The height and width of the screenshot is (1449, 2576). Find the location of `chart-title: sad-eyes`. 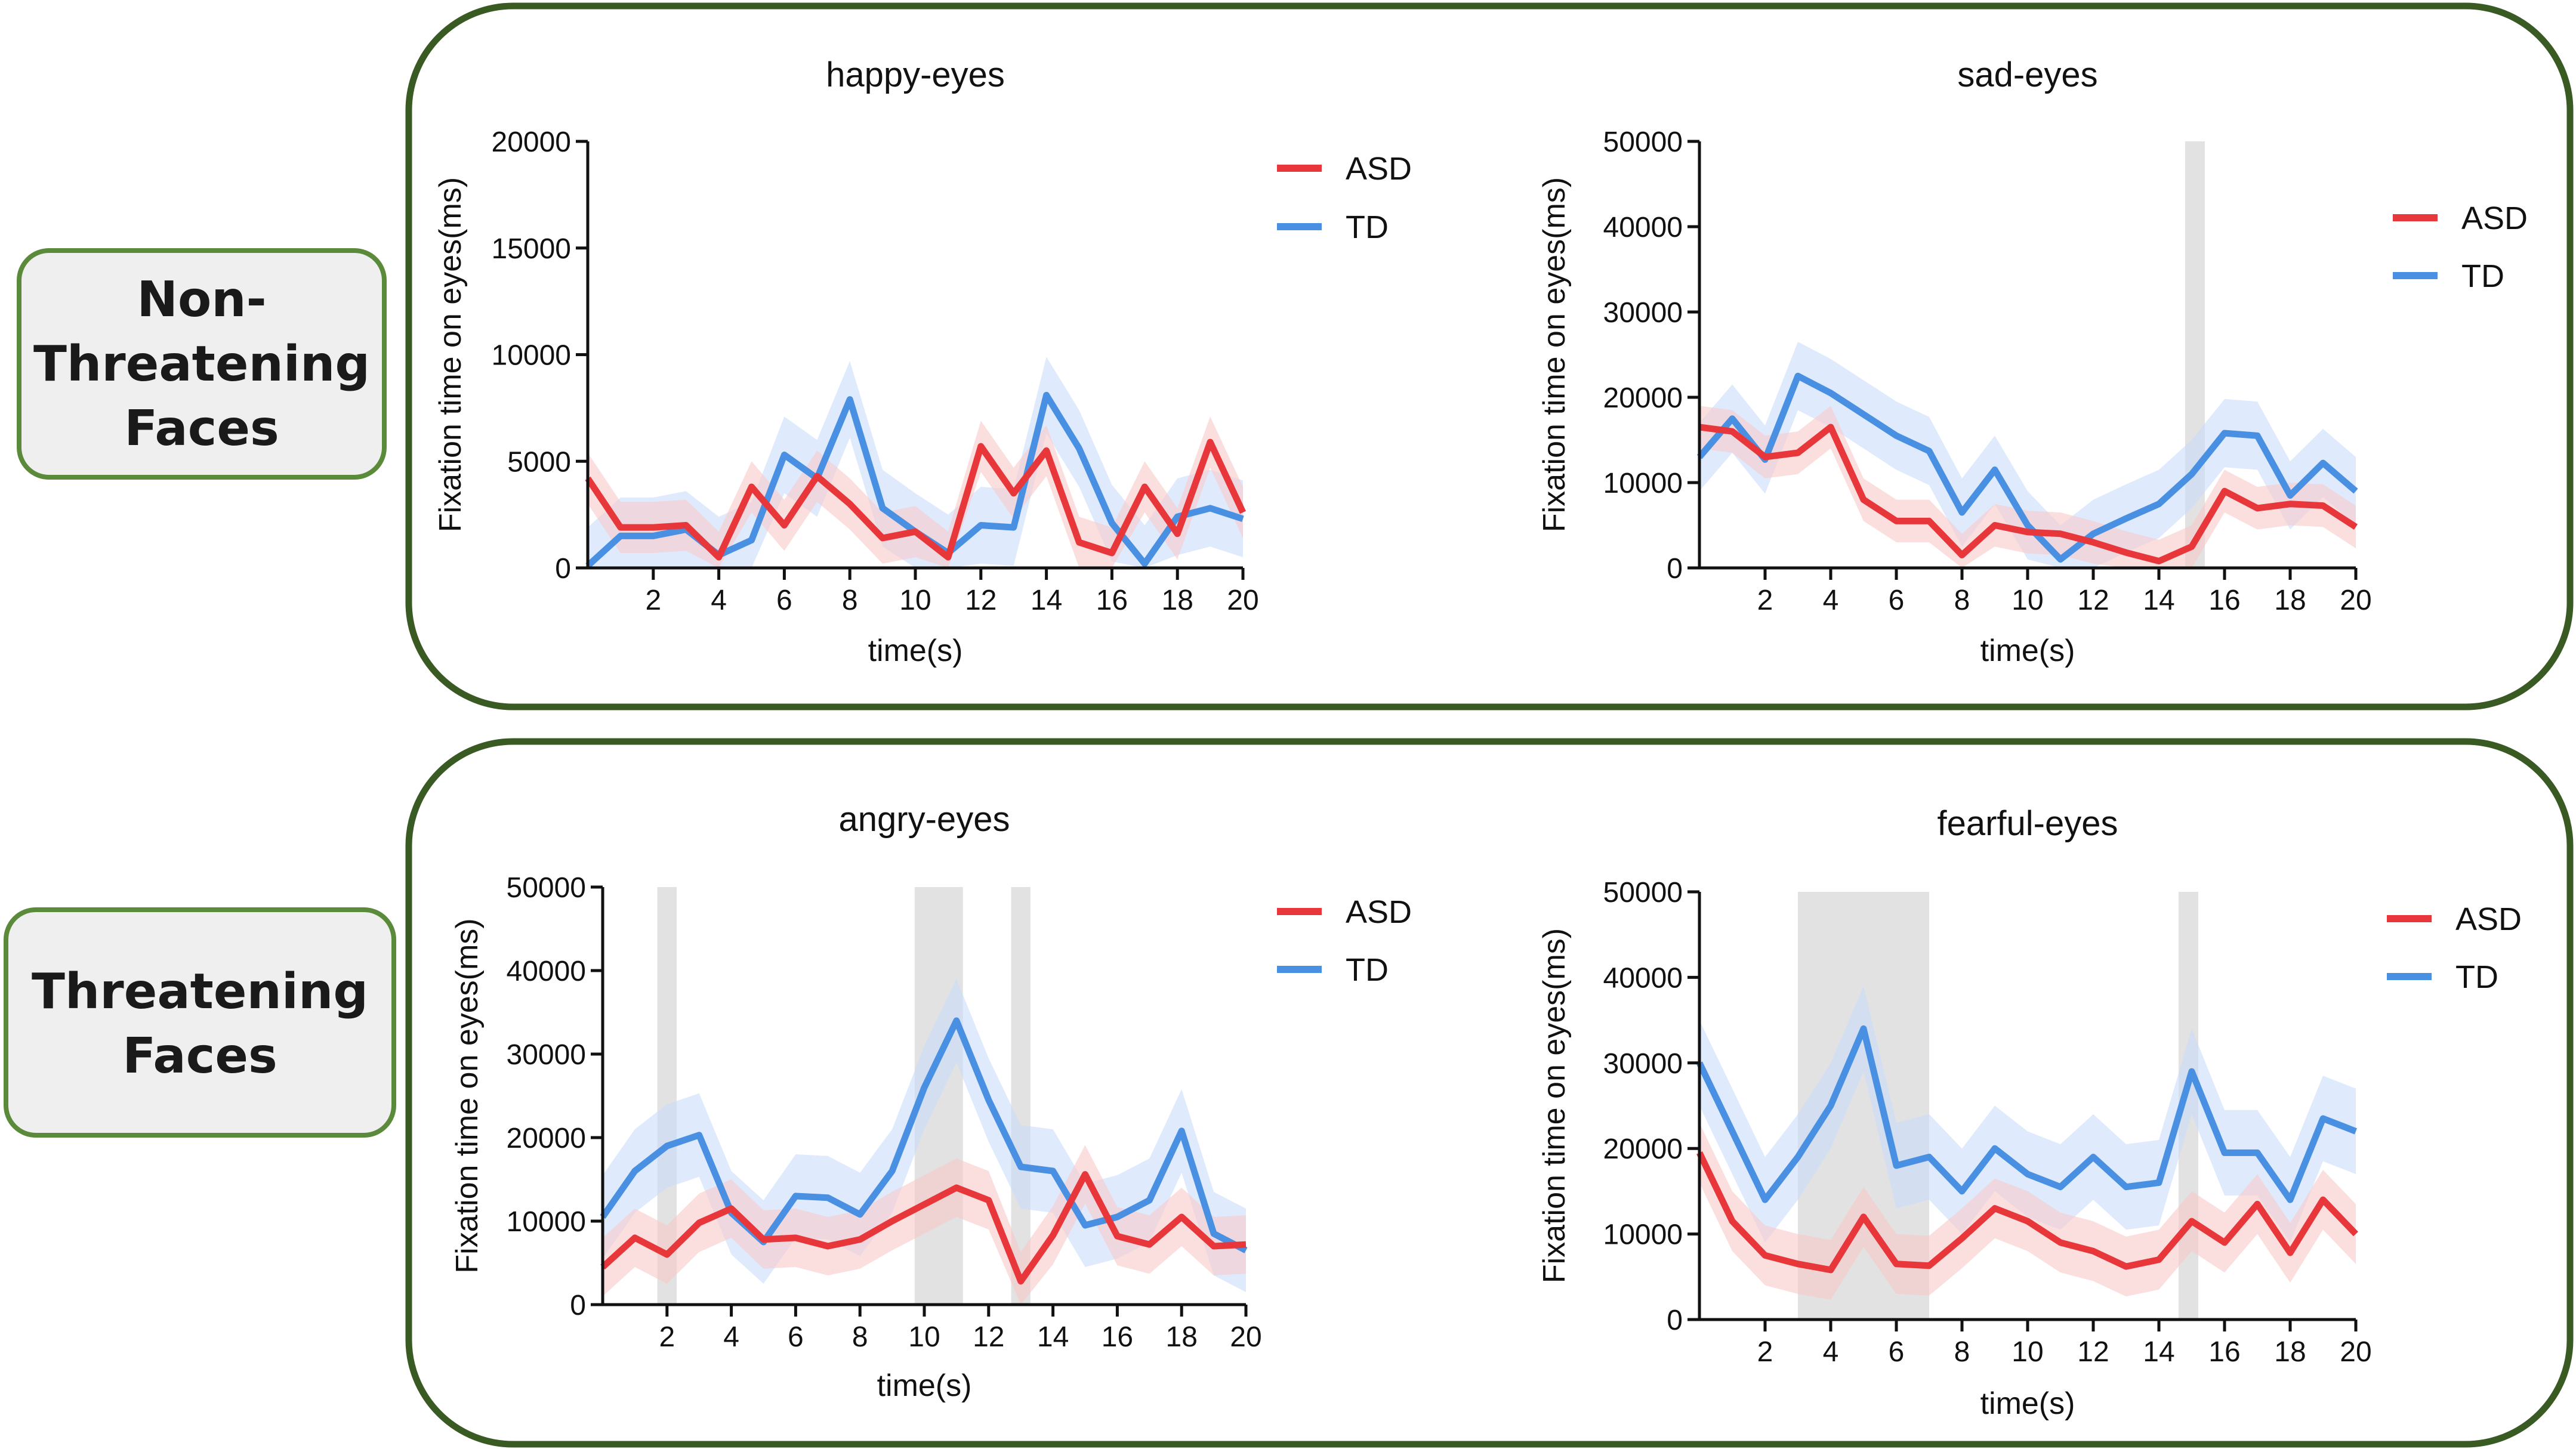

chart-title: sad-eyes is located at coordinates (2027, 74).